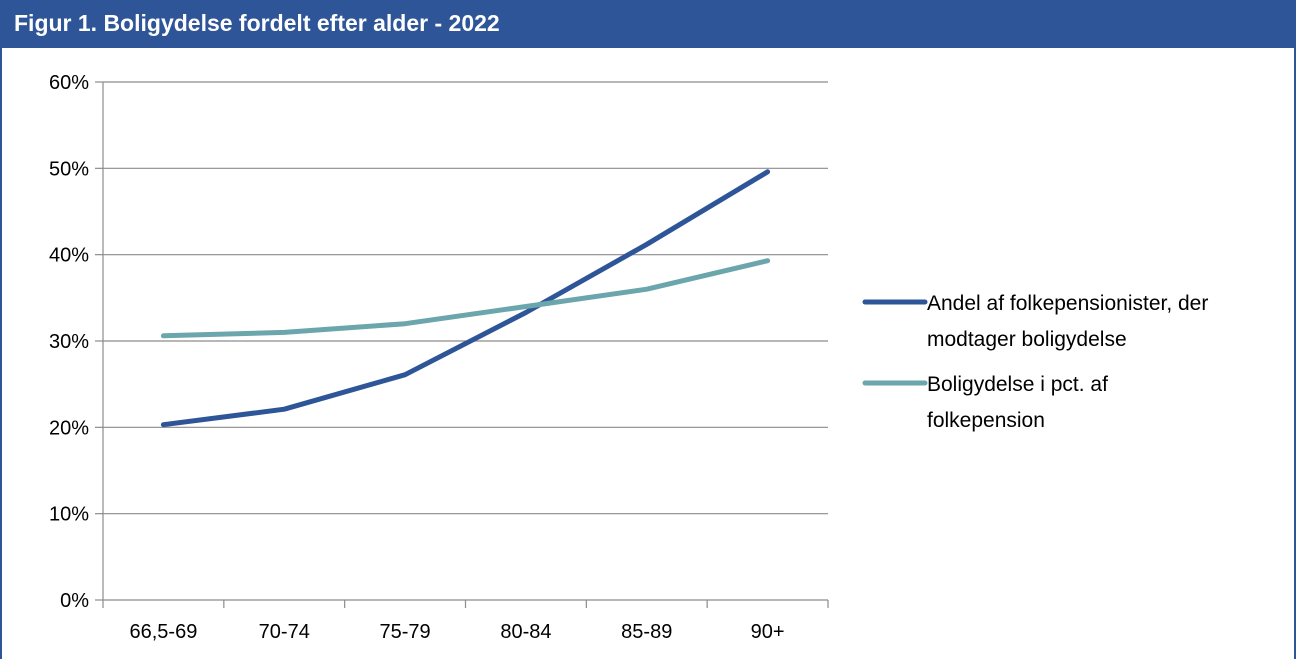  Describe the element at coordinates (69, 83) in the screenshot. I see `y-tick-label: 60%` at that location.